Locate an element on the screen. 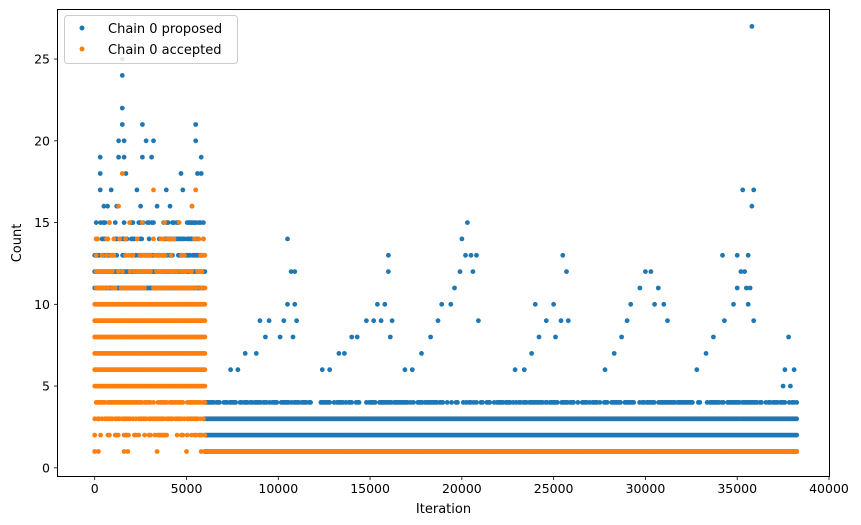  x-axis: 0 5000 10000 15000 20000 25000 30000 35000 40000 is located at coordinates (470, 486).